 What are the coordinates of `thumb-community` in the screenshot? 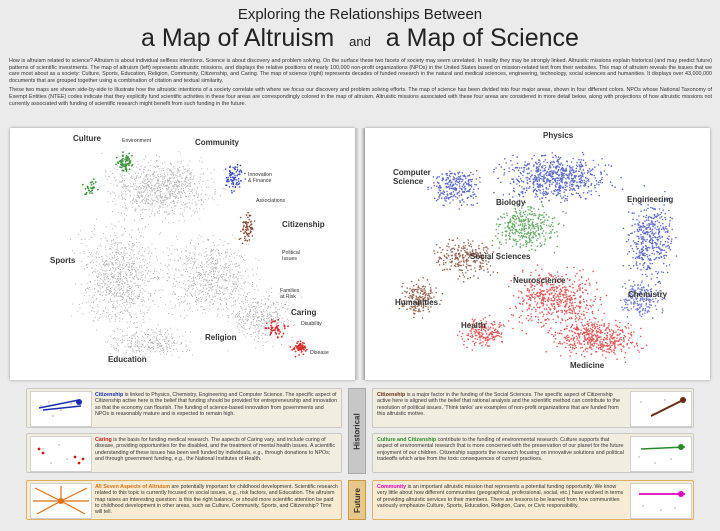 It's located at (661, 501).